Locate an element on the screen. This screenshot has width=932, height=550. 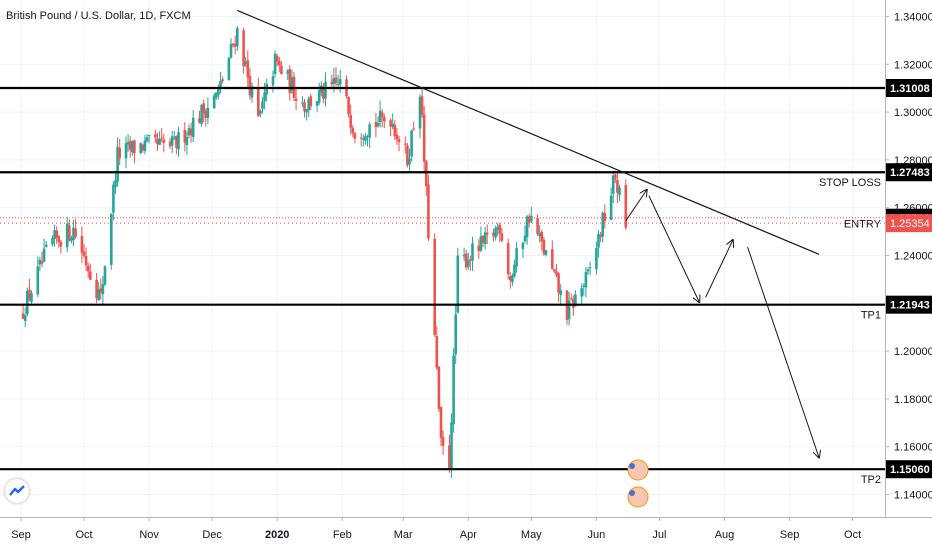
symbol-title: British Pound / U.S. Dollar, 1D, FXCM is located at coordinates (98, 16).